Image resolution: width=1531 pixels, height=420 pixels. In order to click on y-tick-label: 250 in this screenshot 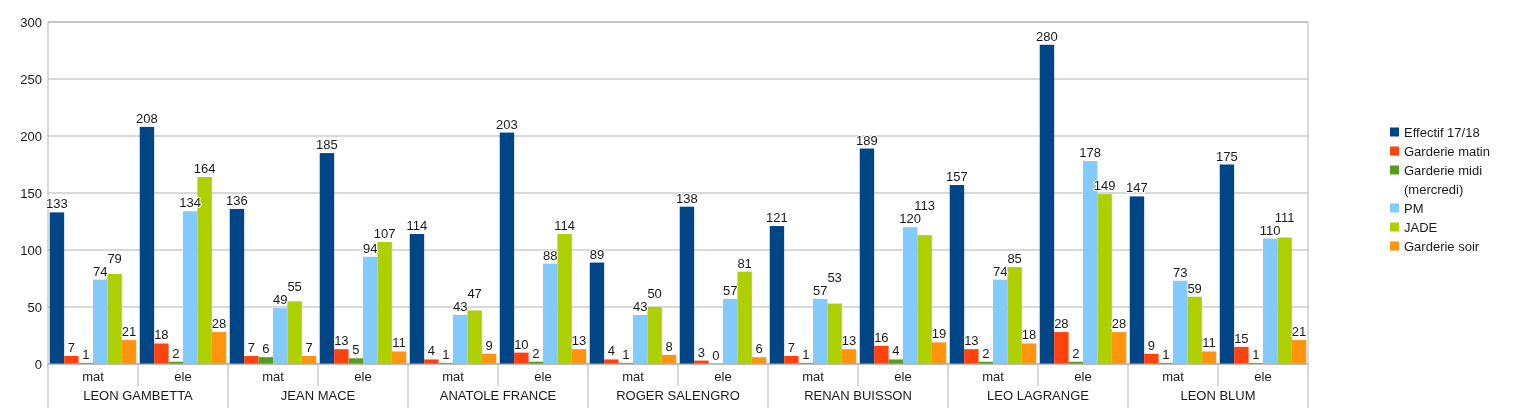, I will do `click(31, 79)`.